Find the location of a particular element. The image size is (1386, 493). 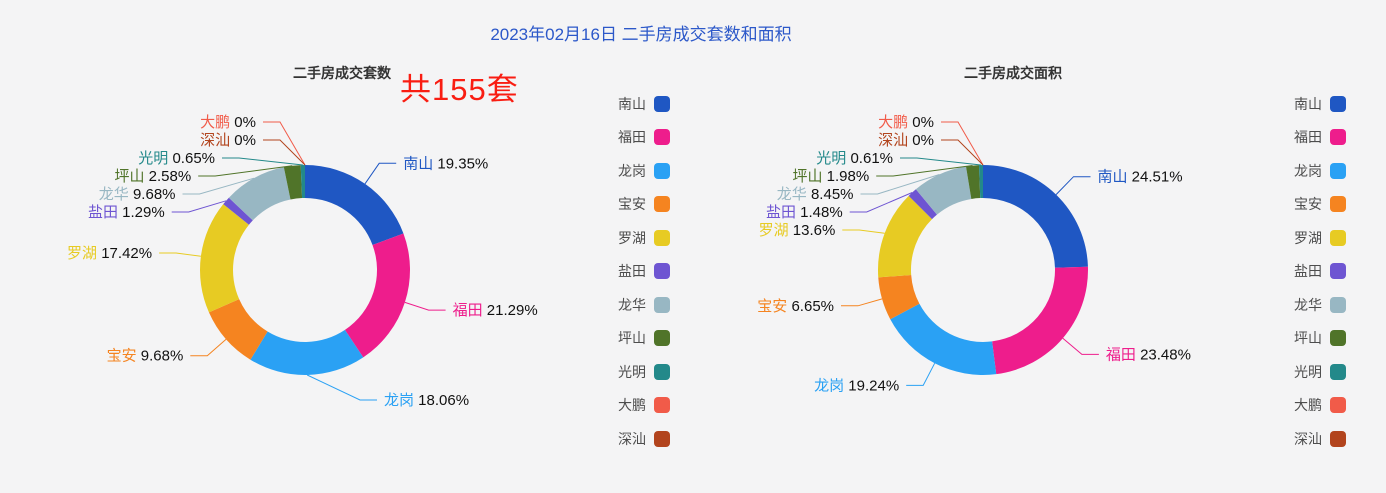

legend-area: 南山福田龙岗宝安罗湖盐田龙华坪山光明大鹏深汕 is located at coordinates (1311, 271).